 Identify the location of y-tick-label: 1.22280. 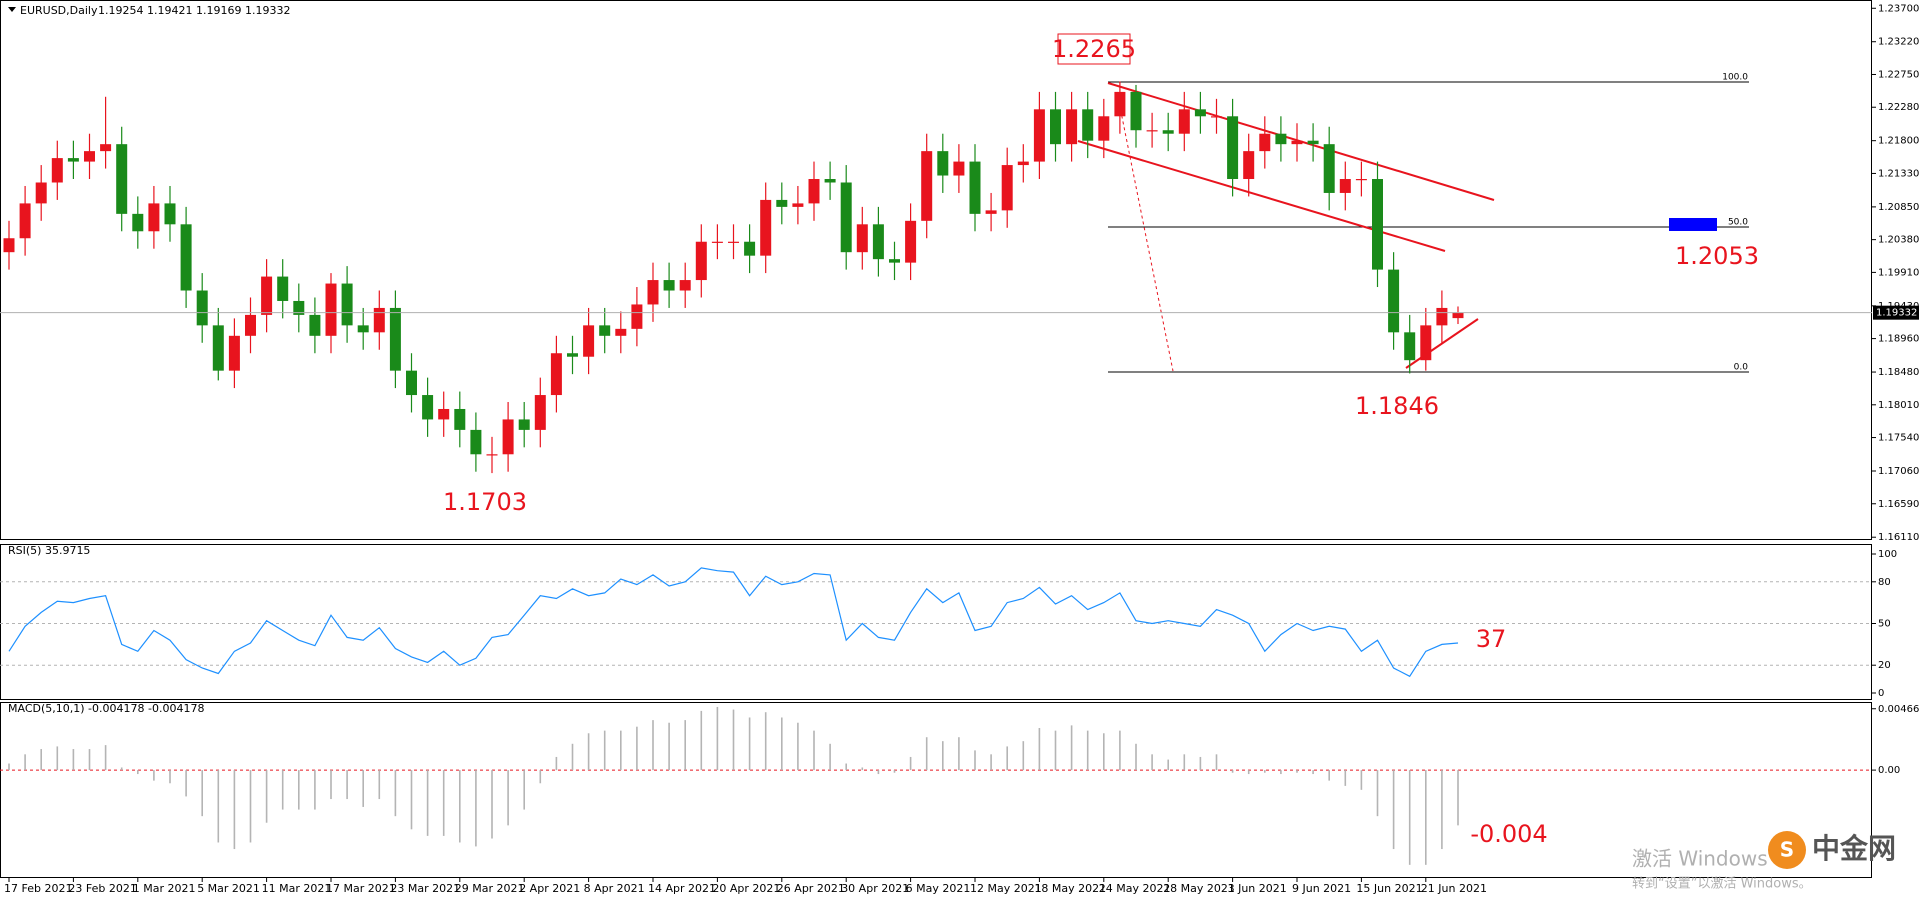
(1898, 107).